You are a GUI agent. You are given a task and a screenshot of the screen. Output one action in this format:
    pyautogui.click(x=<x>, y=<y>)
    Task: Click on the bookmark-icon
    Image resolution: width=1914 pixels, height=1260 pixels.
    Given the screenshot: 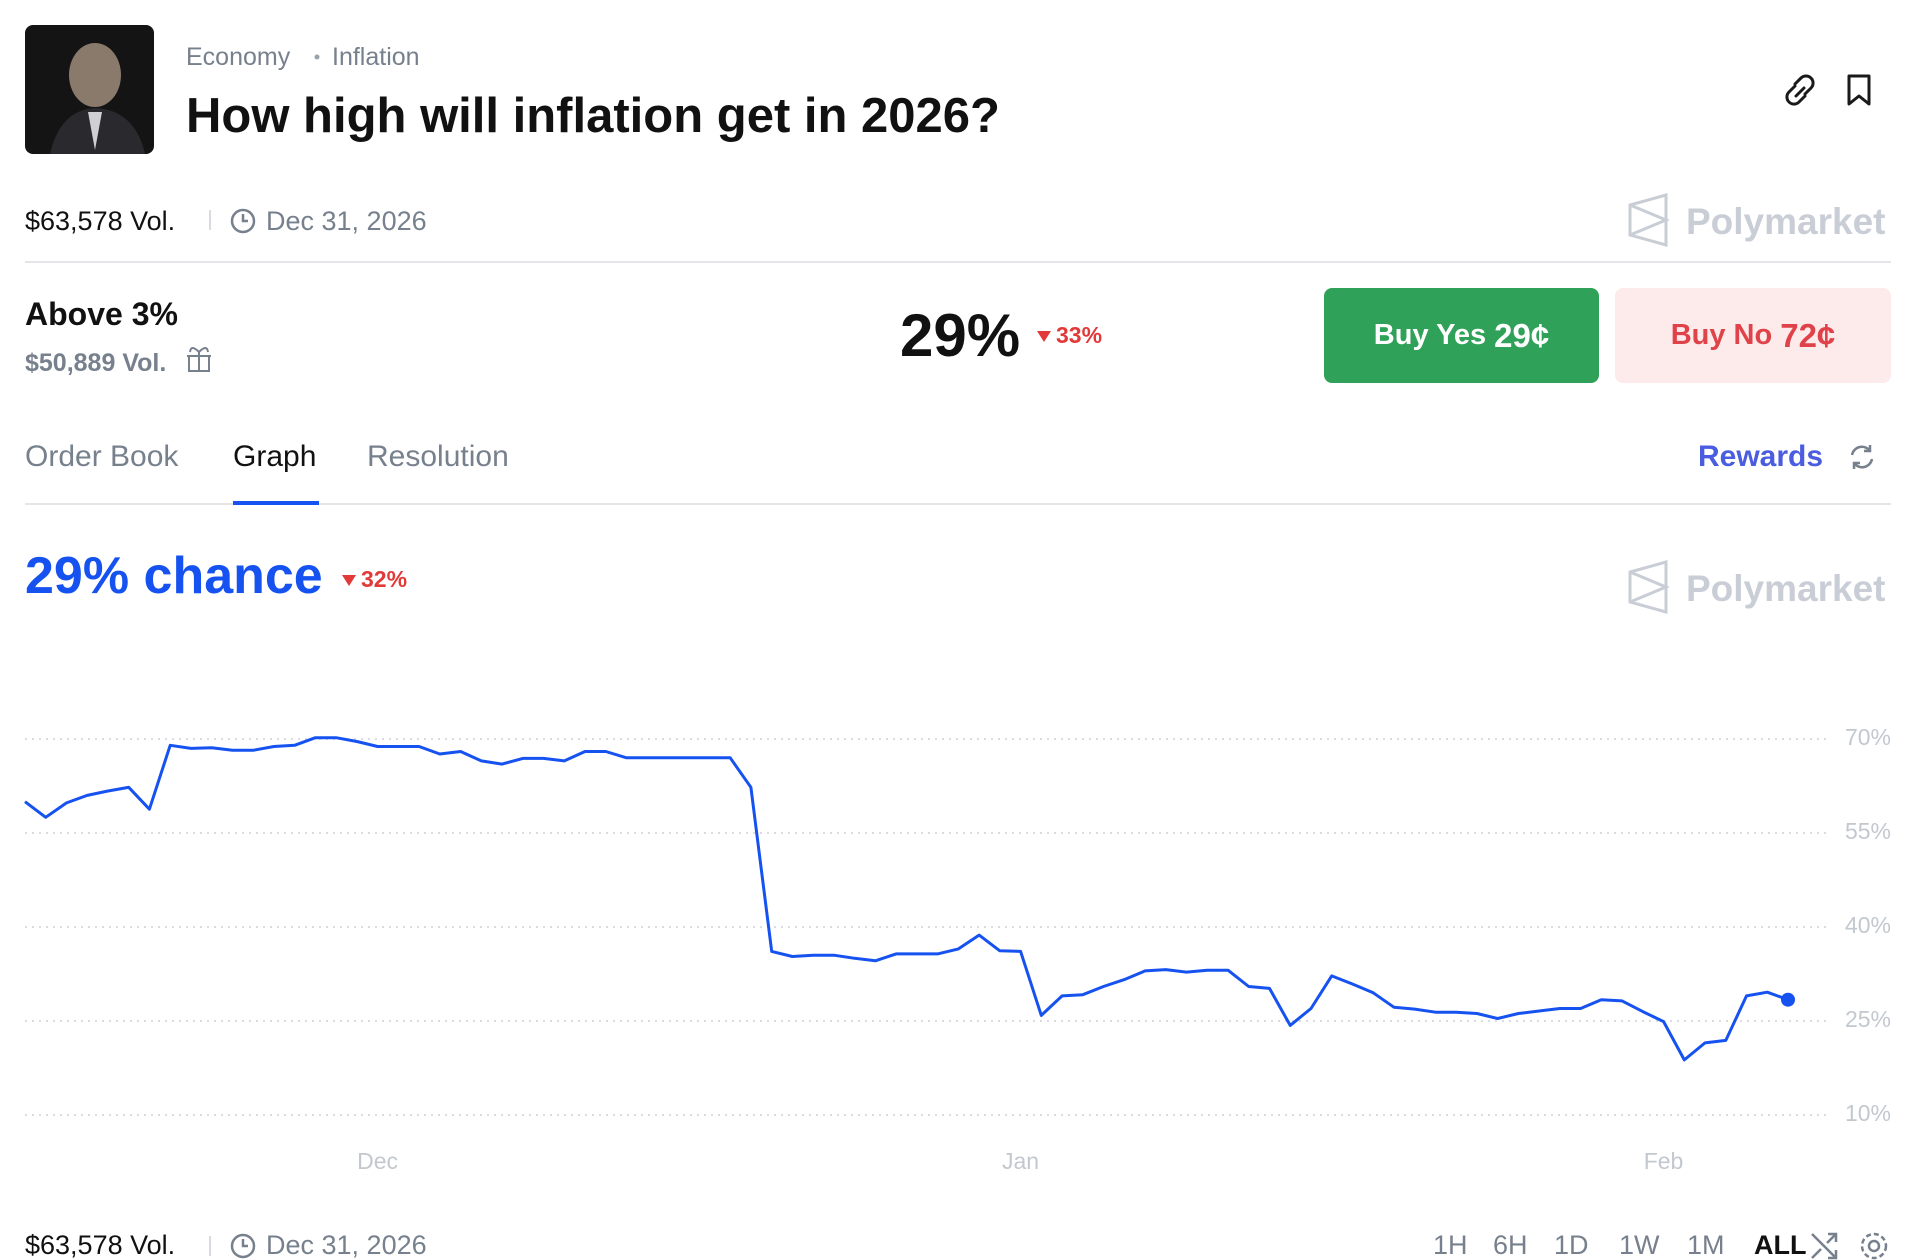 What is the action you would take?
    pyautogui.click(x=1859, y=90)
    